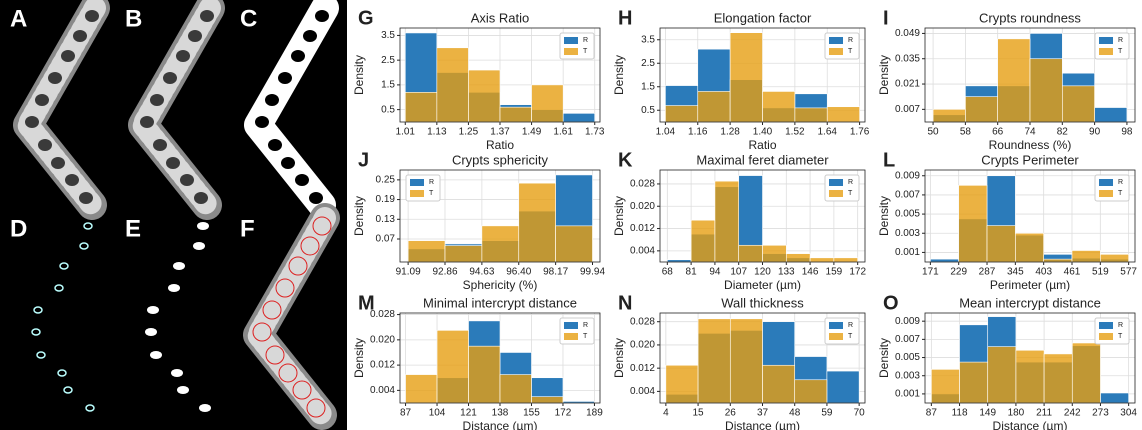 The height and width of the screenshot is (430, 1142). I want to click on x-tick-label: 146, so click(810, 272).